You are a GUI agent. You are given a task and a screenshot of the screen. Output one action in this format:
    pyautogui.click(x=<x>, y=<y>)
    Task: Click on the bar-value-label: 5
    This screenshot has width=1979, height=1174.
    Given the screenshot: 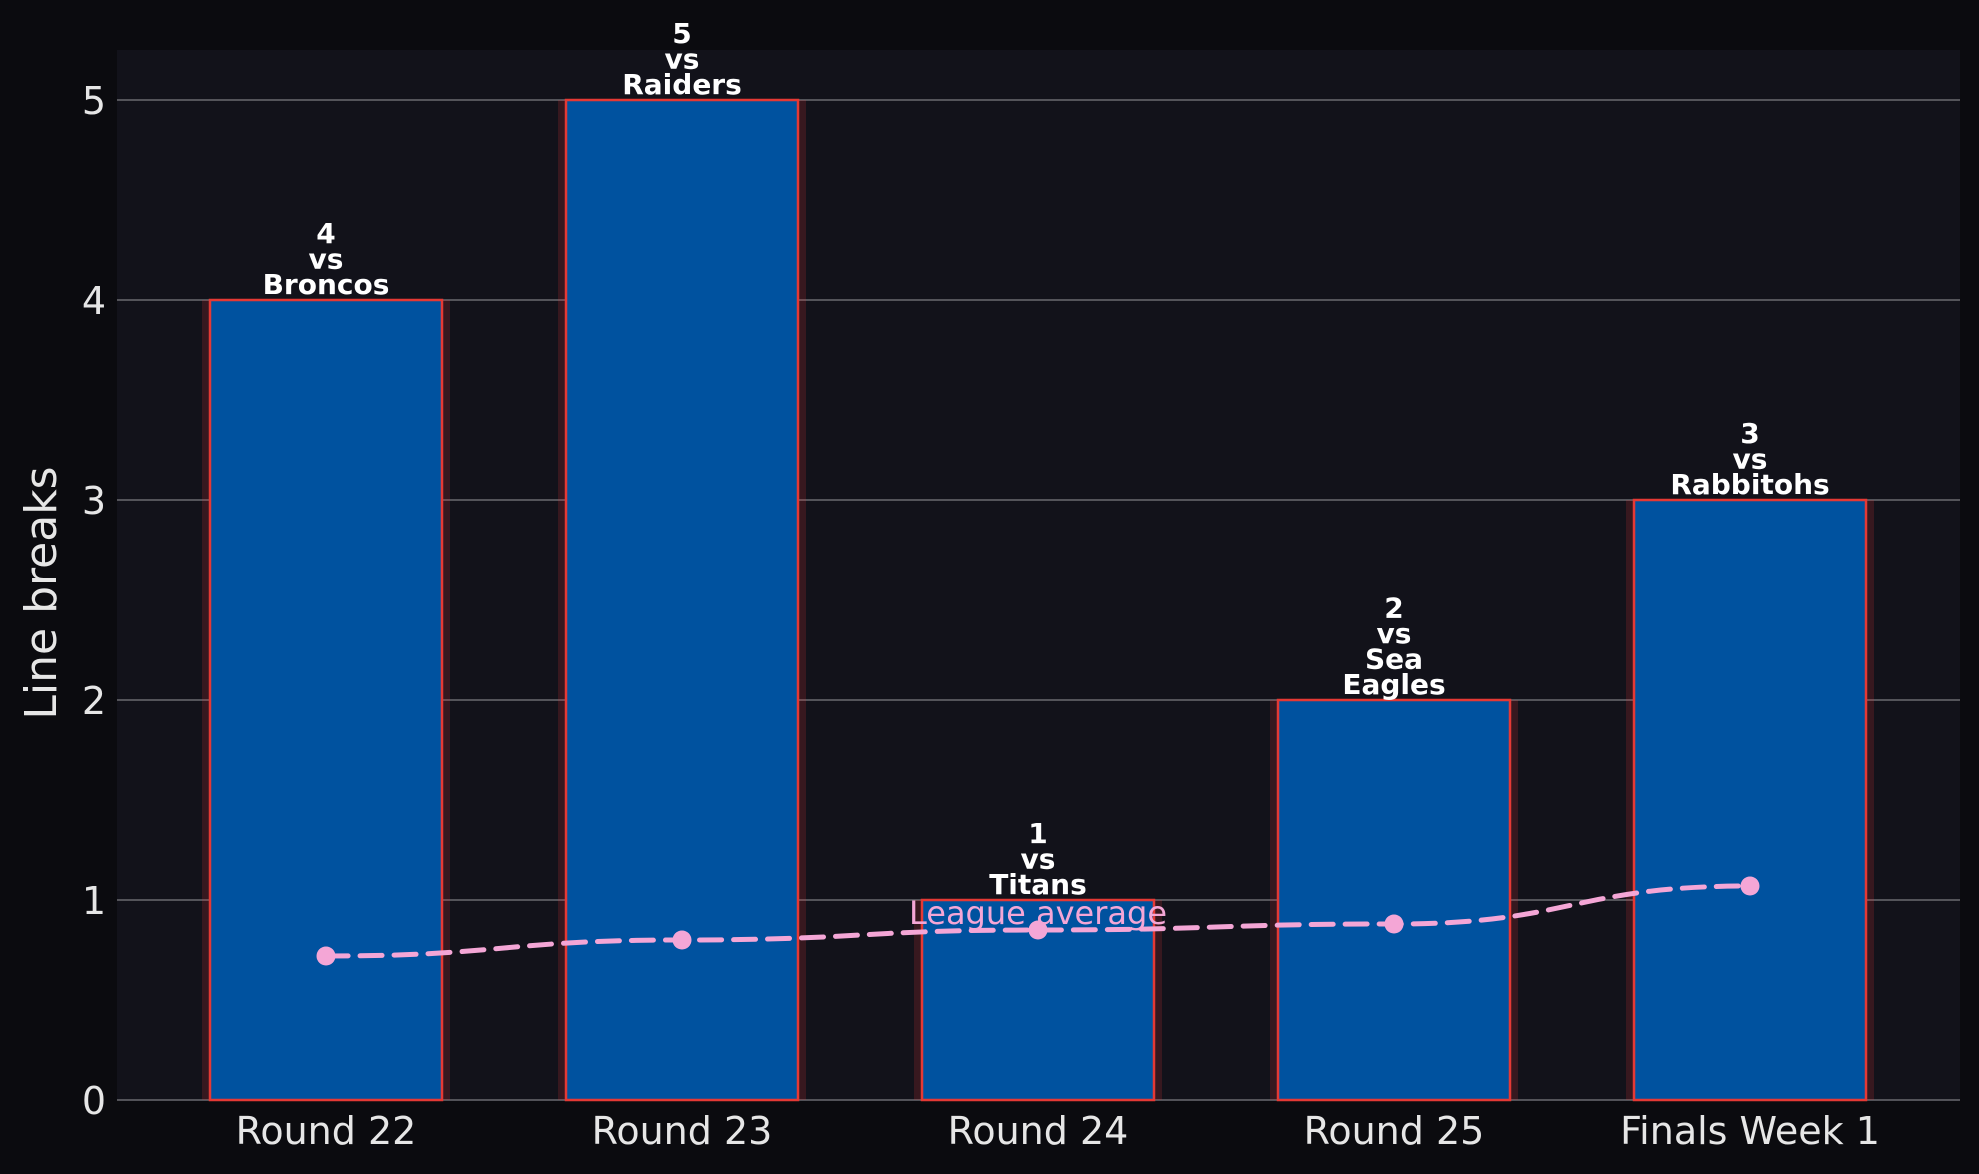 What is the action you would take?
    pyautogui.click(x=681, y=33)
    